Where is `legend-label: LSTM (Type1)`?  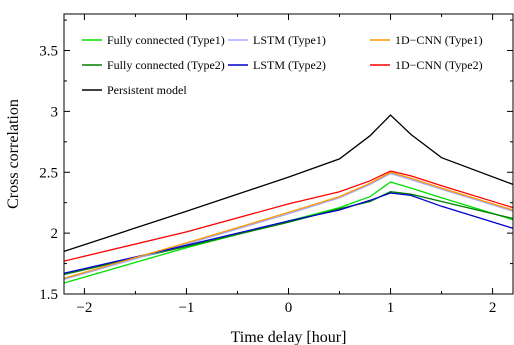 legend-label: LSTM (Type1) is located at coordinates (289, 40).